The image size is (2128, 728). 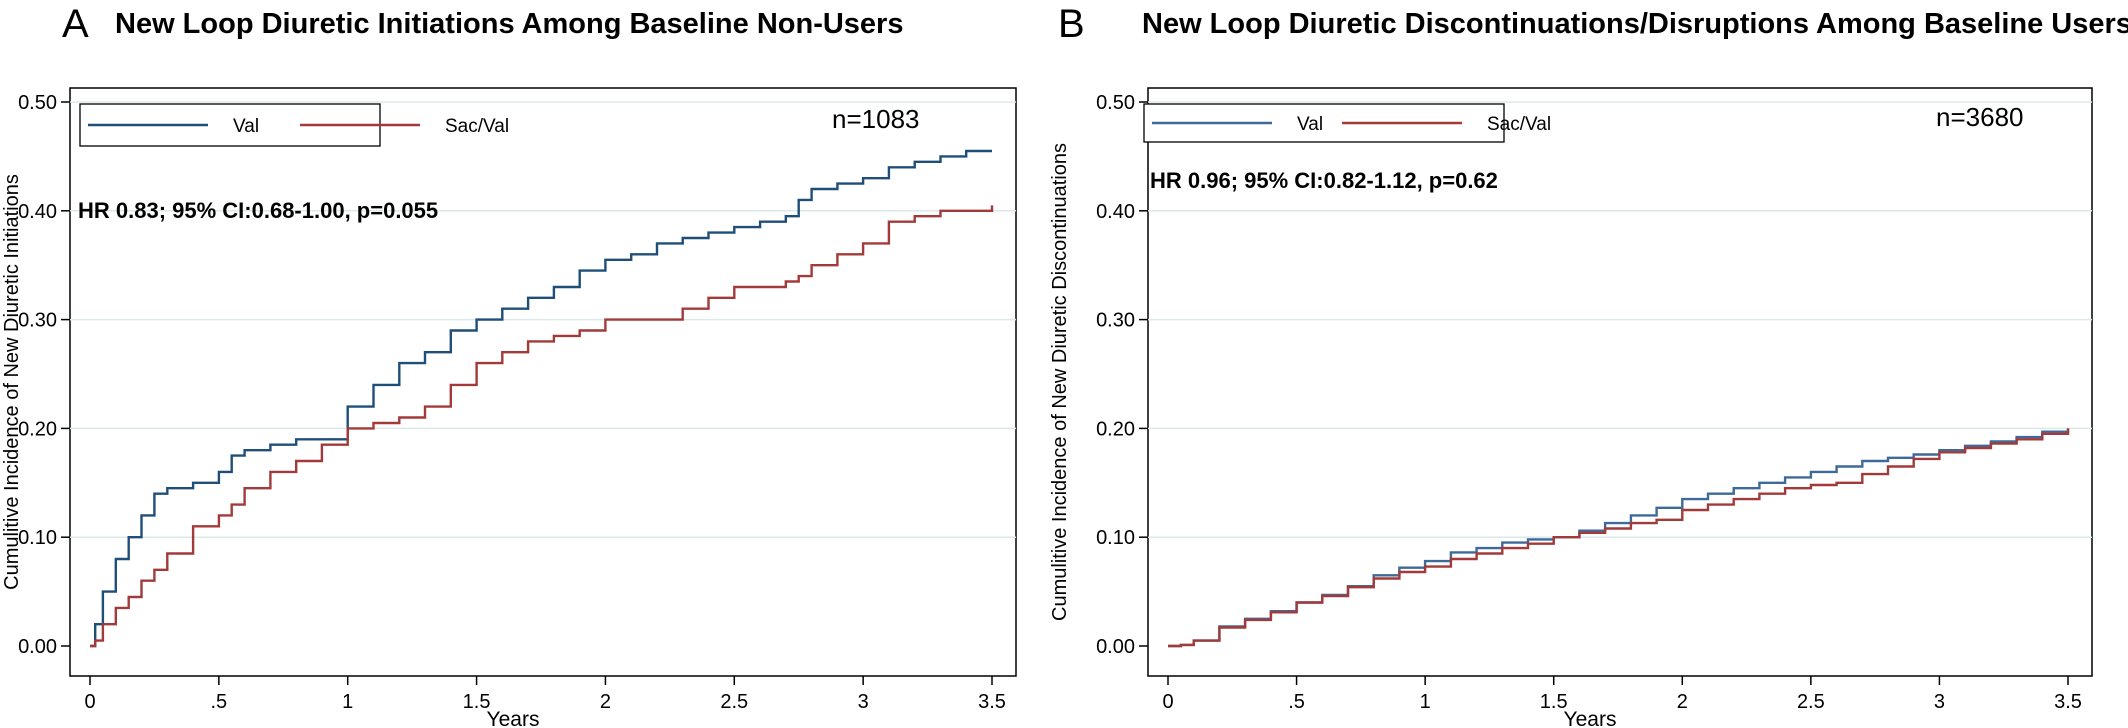 I want to click on panel-letter-b: B, so click(x=1071, y=24).